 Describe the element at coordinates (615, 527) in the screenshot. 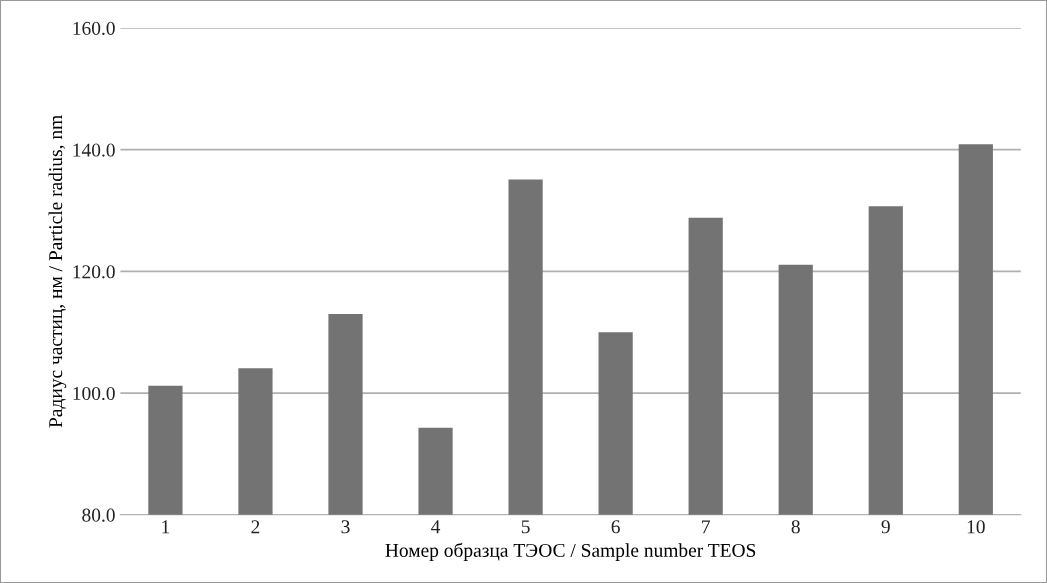

I see `x-tick-label: 6` at that location.